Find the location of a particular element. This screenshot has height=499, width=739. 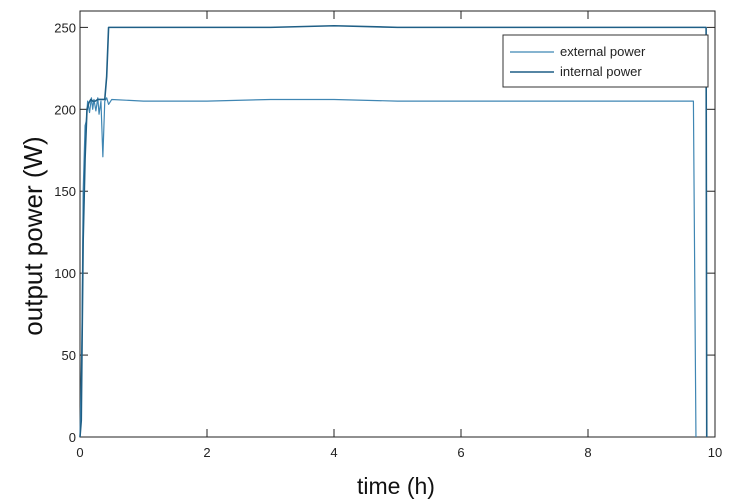

legend-label-external-power: external power is located at coordinates (603, 51).